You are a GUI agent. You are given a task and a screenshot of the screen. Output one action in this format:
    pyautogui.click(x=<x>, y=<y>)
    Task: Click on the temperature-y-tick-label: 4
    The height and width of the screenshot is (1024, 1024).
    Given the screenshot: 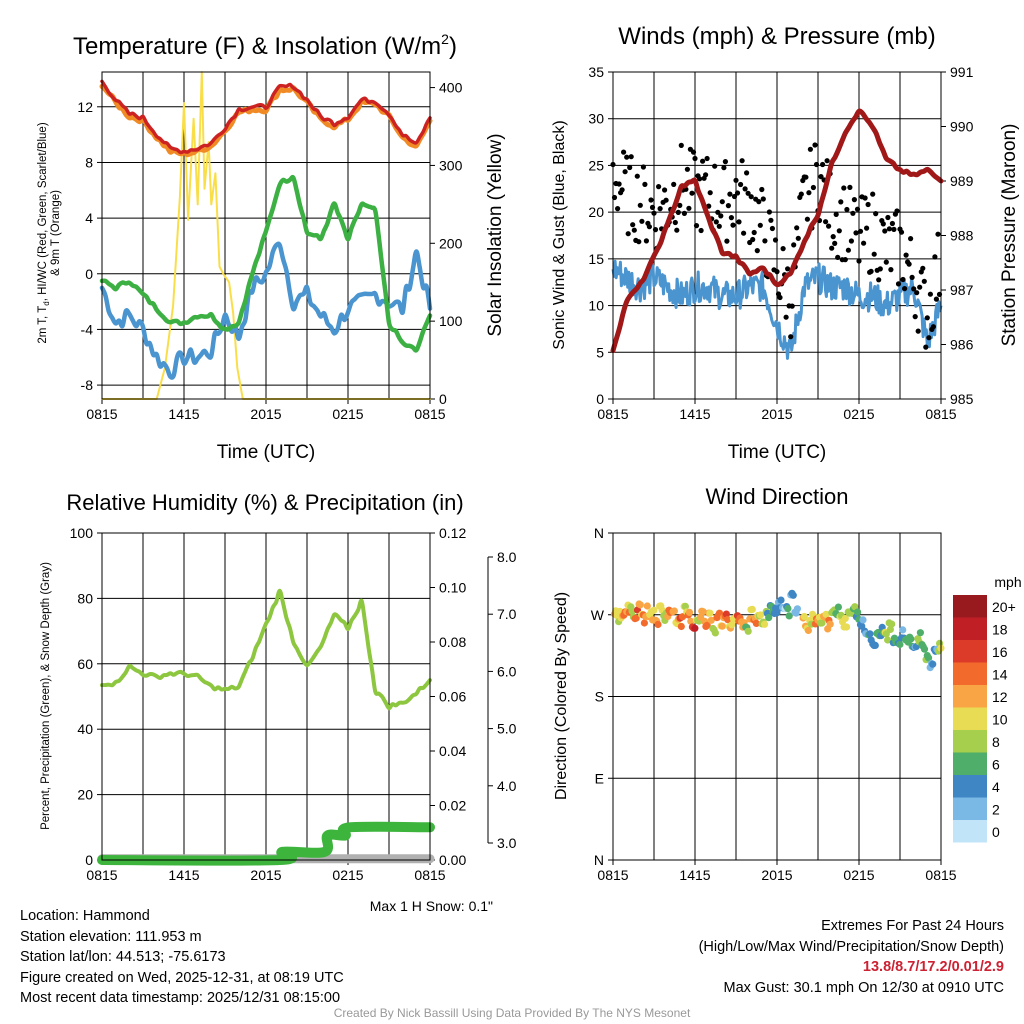 What is the action you would take?
    pyautogui.click(x=89, y=218)
    